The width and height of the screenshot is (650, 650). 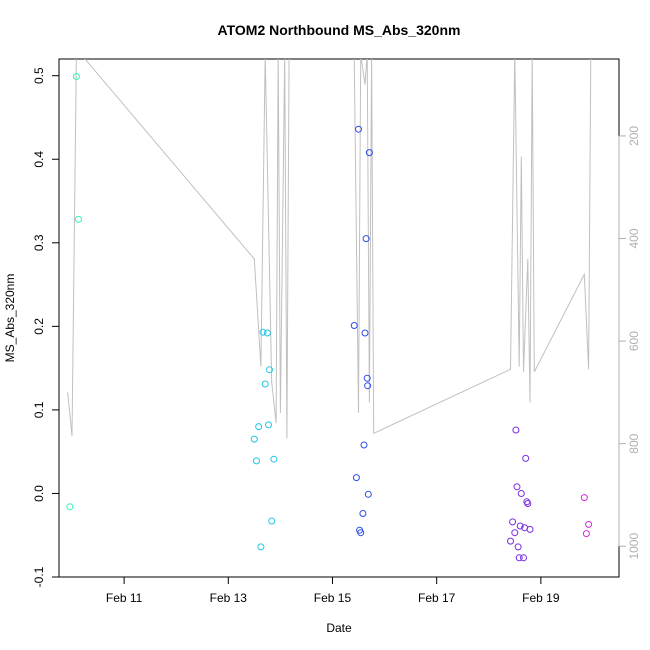 I want to click on y-tick-label: 0.1, so click(x=39, y=409).